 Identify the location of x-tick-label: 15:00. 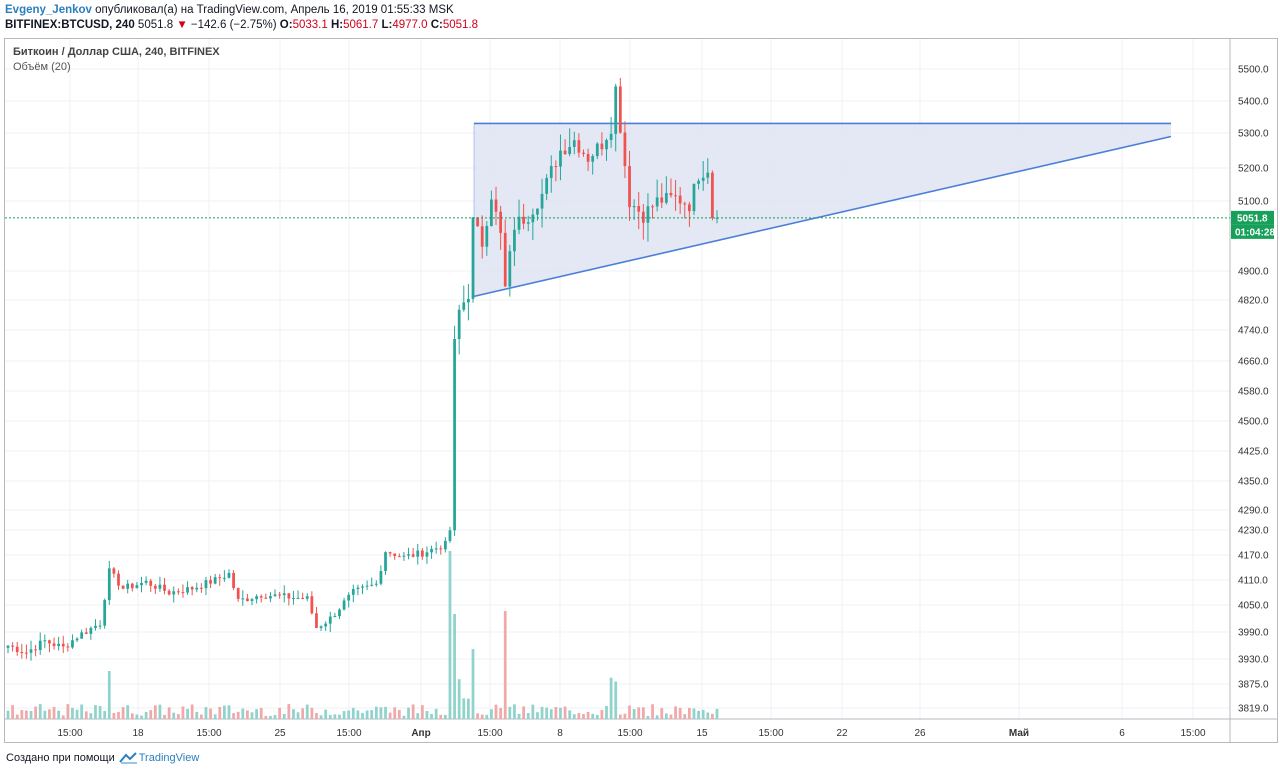
(629, 733).